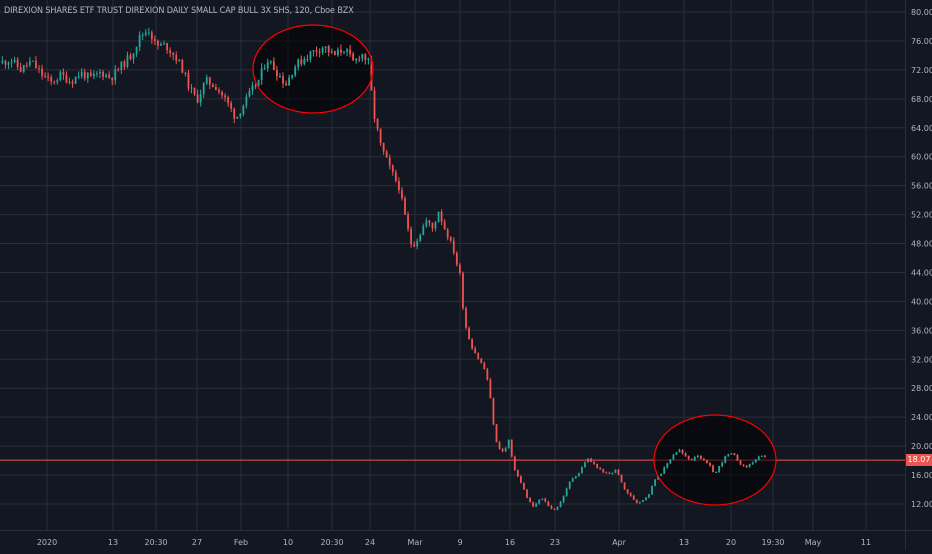 This screenshot has width=932, height=554. What do you see at coordinates (197, 542) in the screenshot?
I see `x-tick-label: 27` at bounding box center [197, 542].